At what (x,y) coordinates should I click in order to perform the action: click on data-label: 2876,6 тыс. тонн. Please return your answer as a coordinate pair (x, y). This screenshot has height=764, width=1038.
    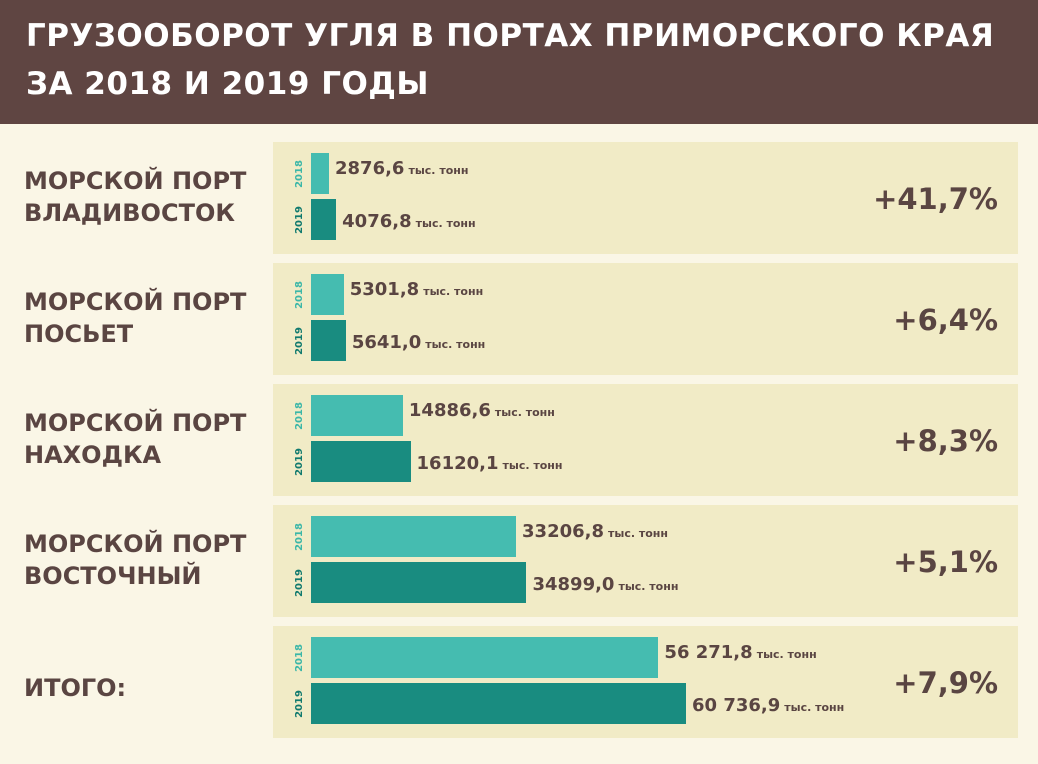
    Looking at the image, I should click on (401, 170).